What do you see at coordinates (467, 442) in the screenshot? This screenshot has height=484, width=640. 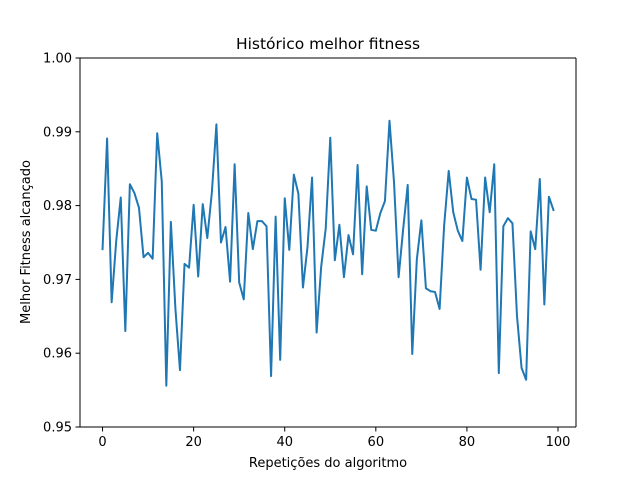 I see `x-tick-label-4: 80` at bounding box center [467, 442].